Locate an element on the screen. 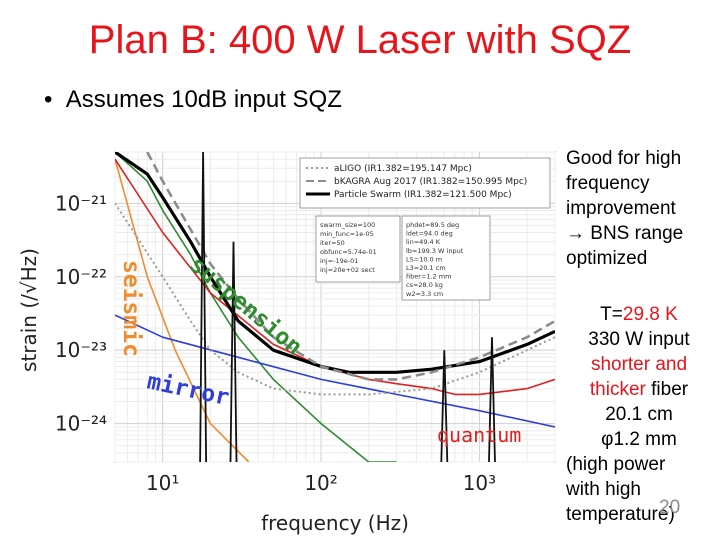  y-tick-label: 10⁻²² is located at coordinates (81, 277).